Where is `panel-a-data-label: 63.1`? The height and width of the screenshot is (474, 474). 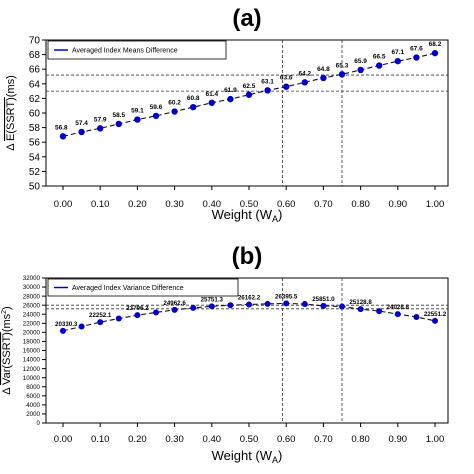 panel-a-data-label: 63.1 is located at coordinates (267, 81).